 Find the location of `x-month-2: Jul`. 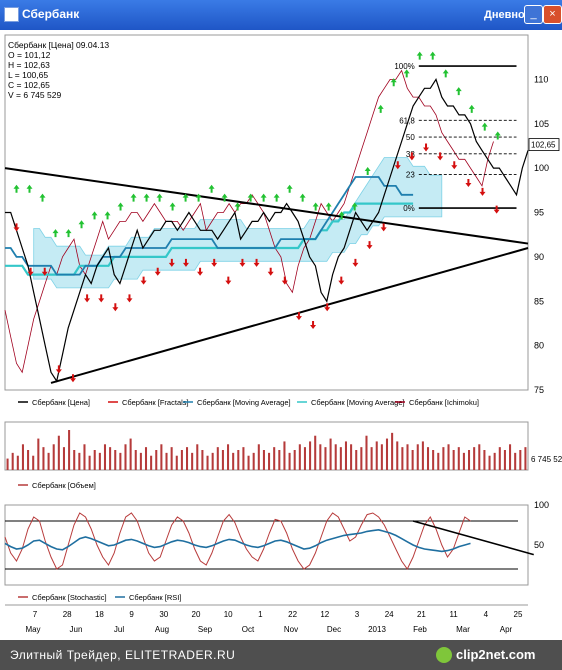

x-month-2: Jul is located at coordinates (119, 629).